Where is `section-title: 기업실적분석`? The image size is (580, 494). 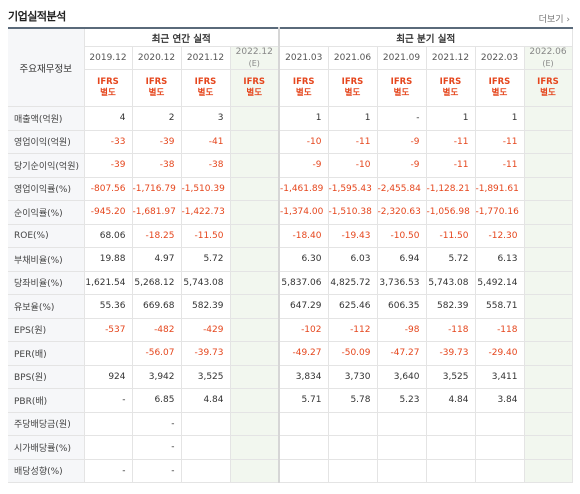 section-title: 기업실적분석 is located at coordinates (37, 16).